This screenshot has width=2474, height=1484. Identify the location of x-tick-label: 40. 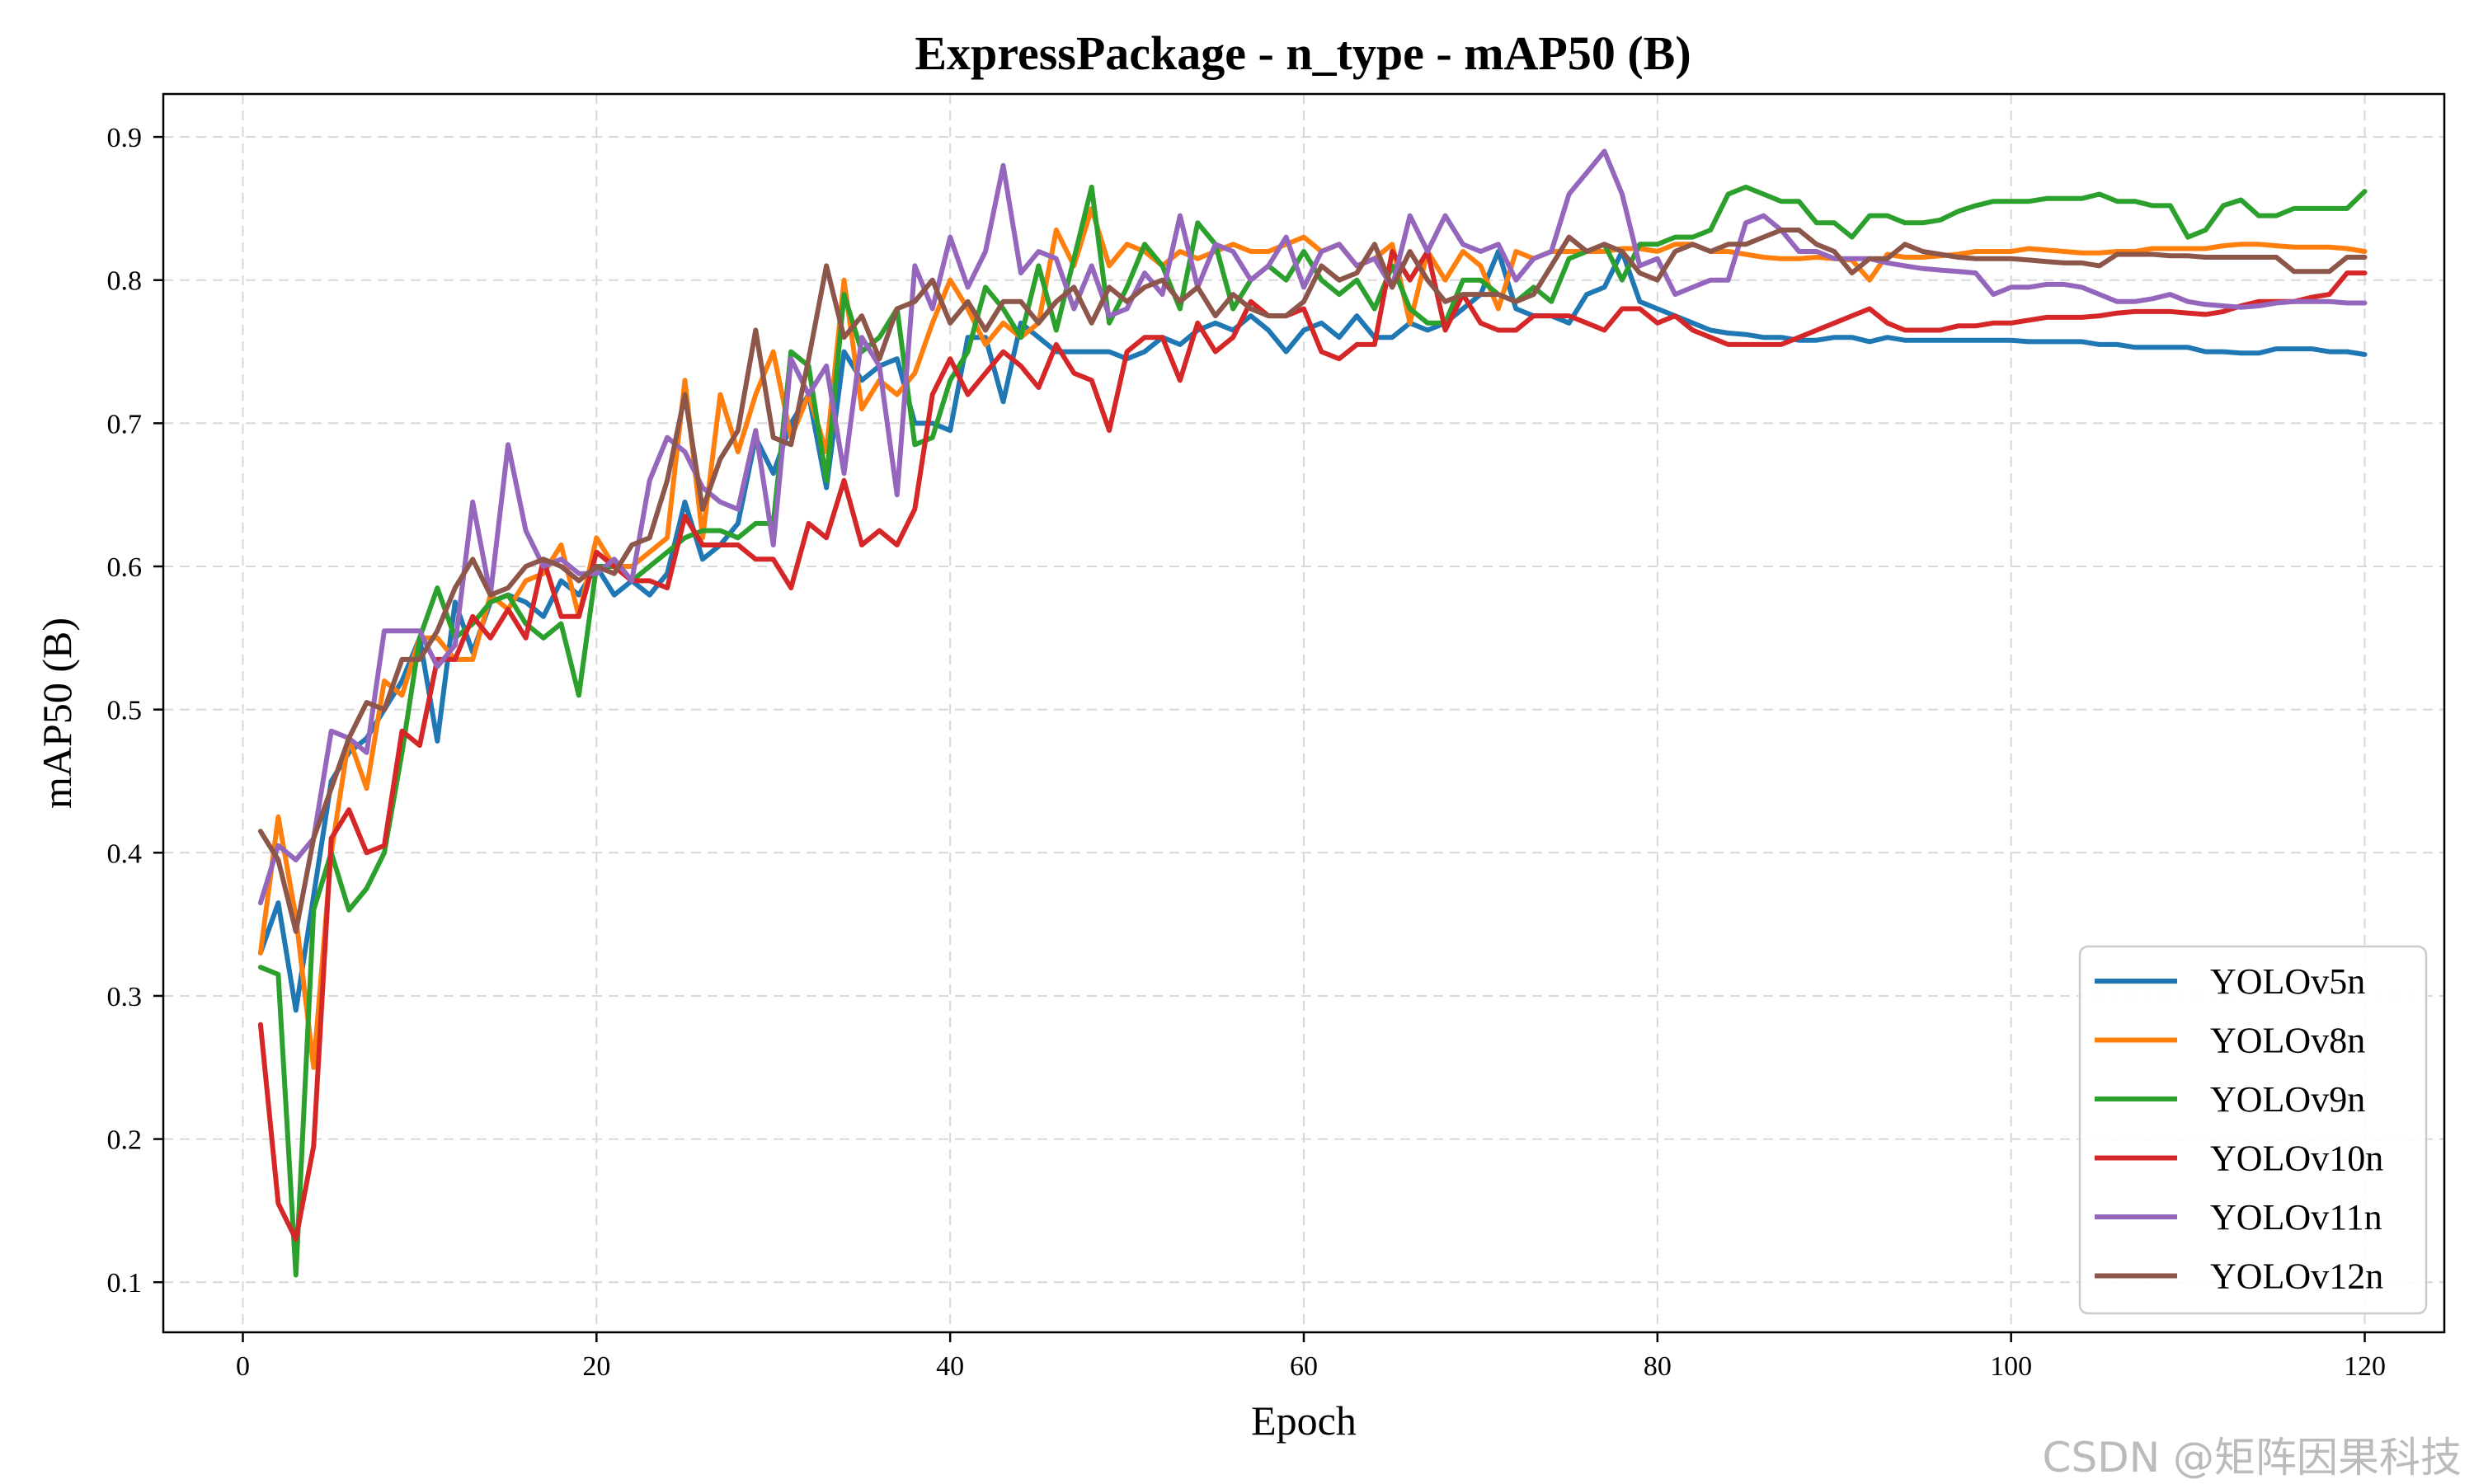
(950, 1366).